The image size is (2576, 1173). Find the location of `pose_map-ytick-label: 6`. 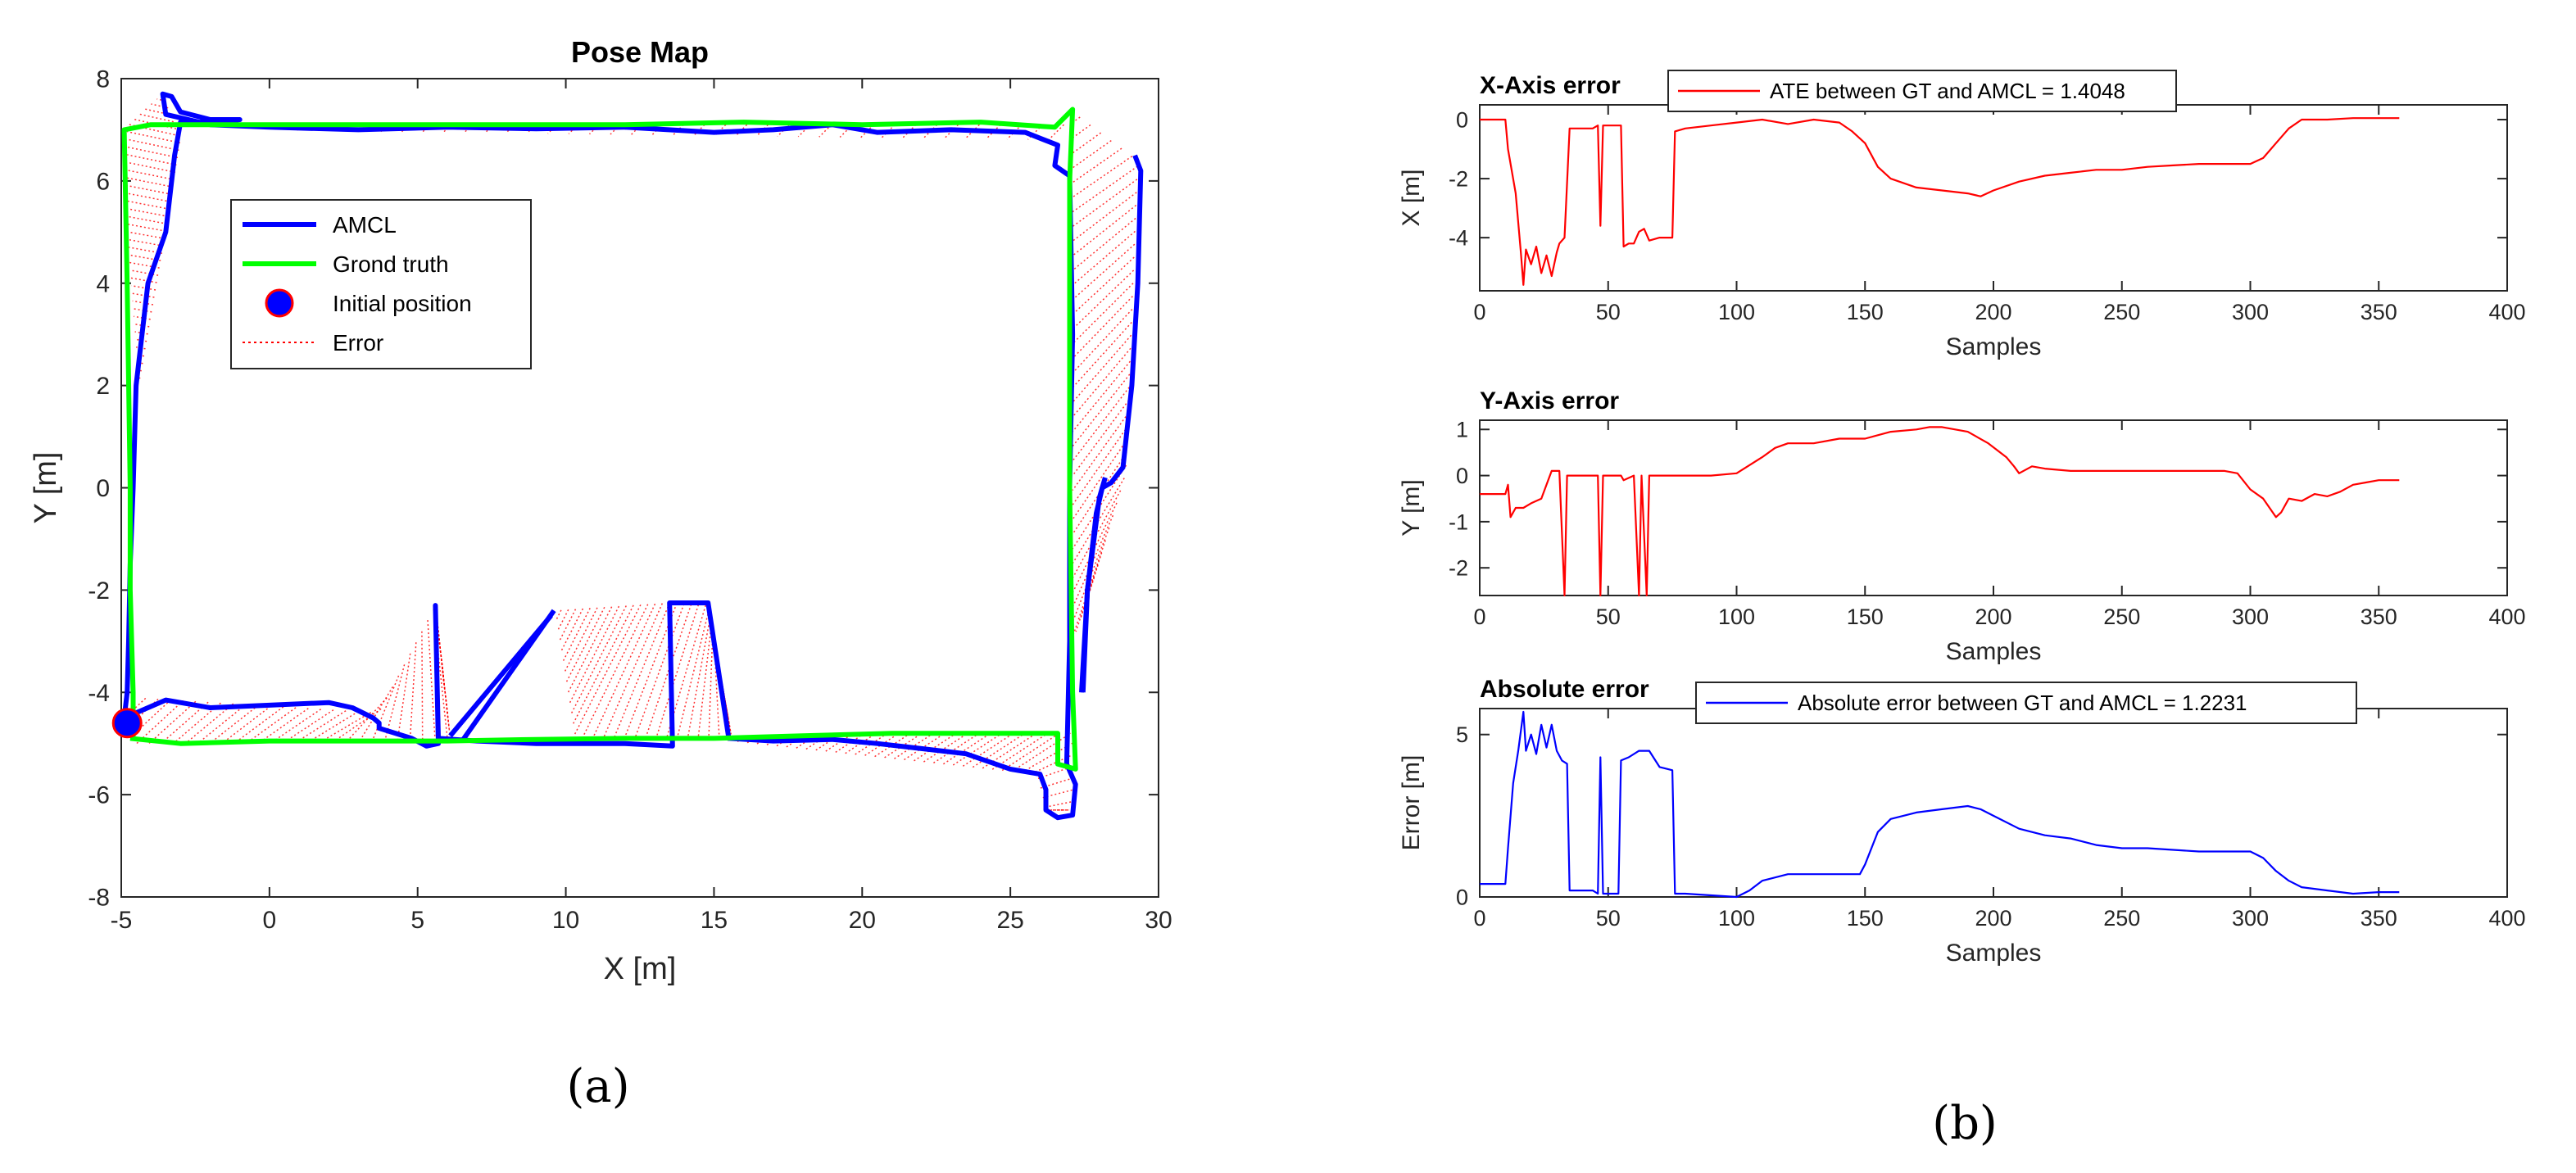

pose_map-ytick-label: 6 is located at coordinates (103, 181).